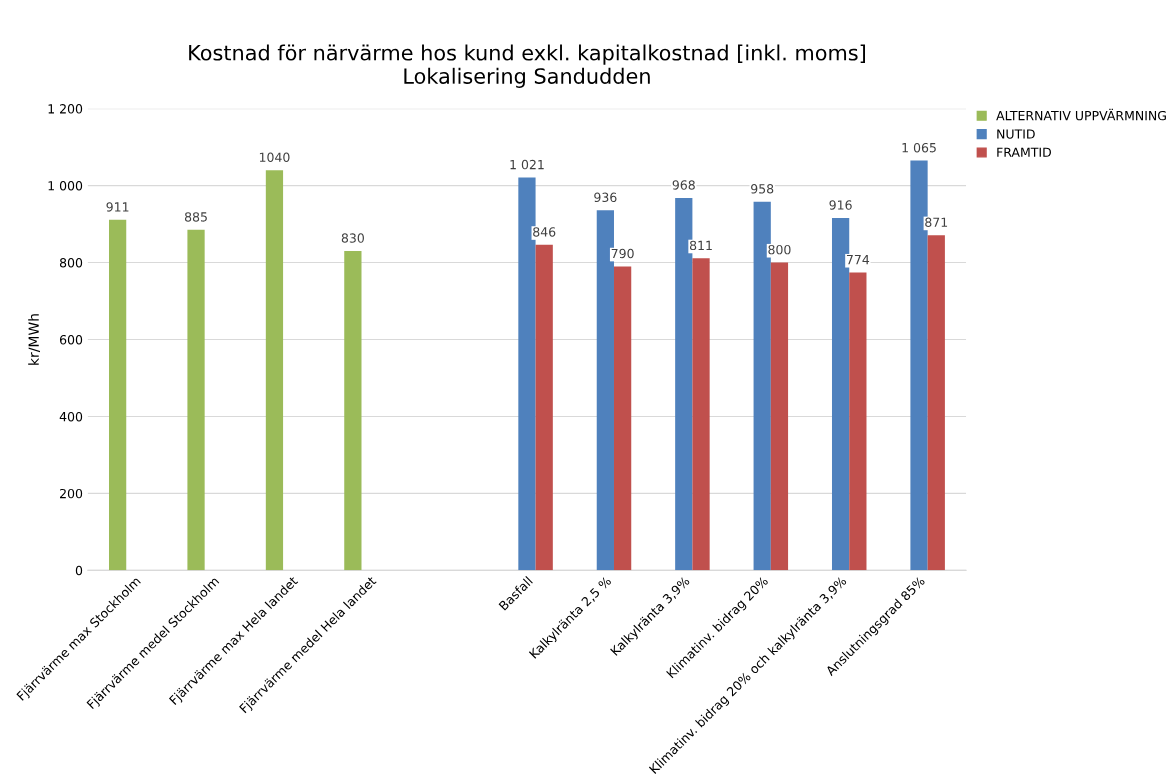 The image size is (1171, 776). I want to click on data-label: 916, so click(840, 205).